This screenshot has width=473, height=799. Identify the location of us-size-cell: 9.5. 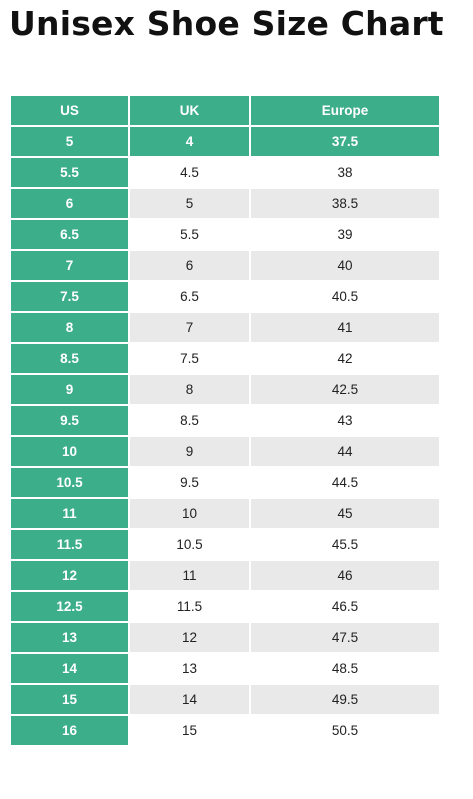
(69, 420).